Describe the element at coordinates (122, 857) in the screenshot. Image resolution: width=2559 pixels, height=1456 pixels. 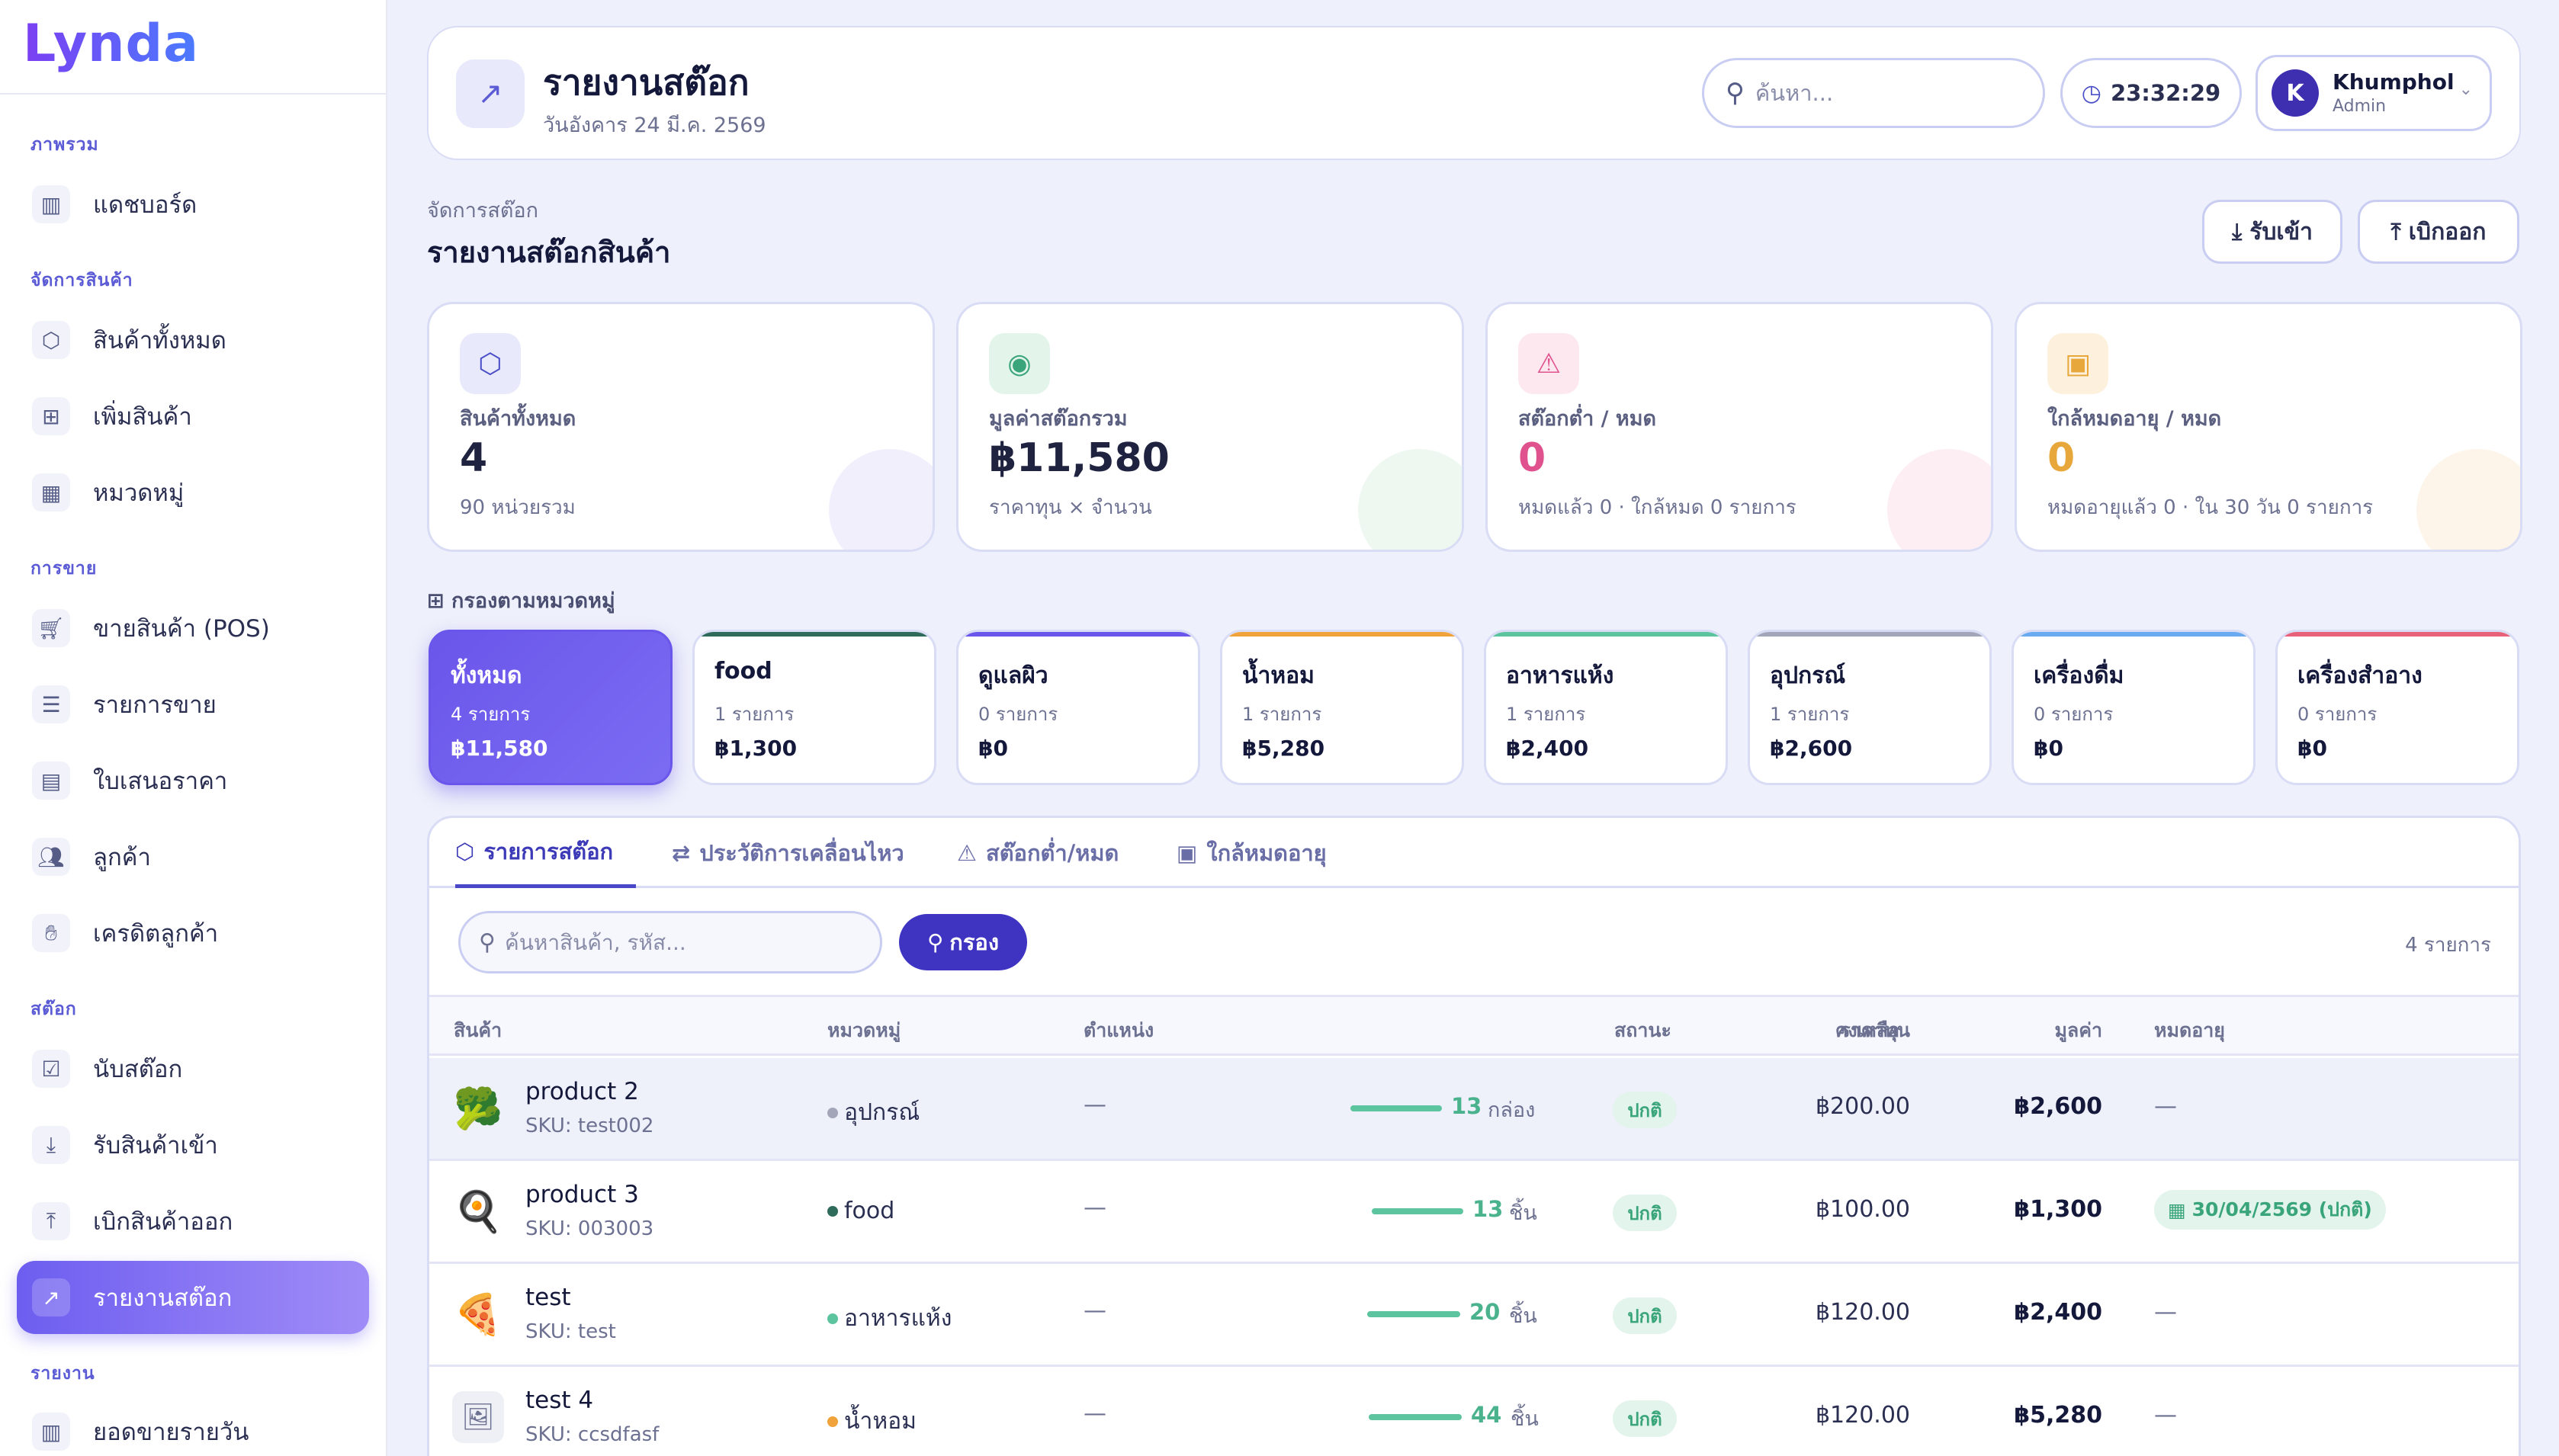
I see `sidebar-item-label: ลูกค้า` at that location.